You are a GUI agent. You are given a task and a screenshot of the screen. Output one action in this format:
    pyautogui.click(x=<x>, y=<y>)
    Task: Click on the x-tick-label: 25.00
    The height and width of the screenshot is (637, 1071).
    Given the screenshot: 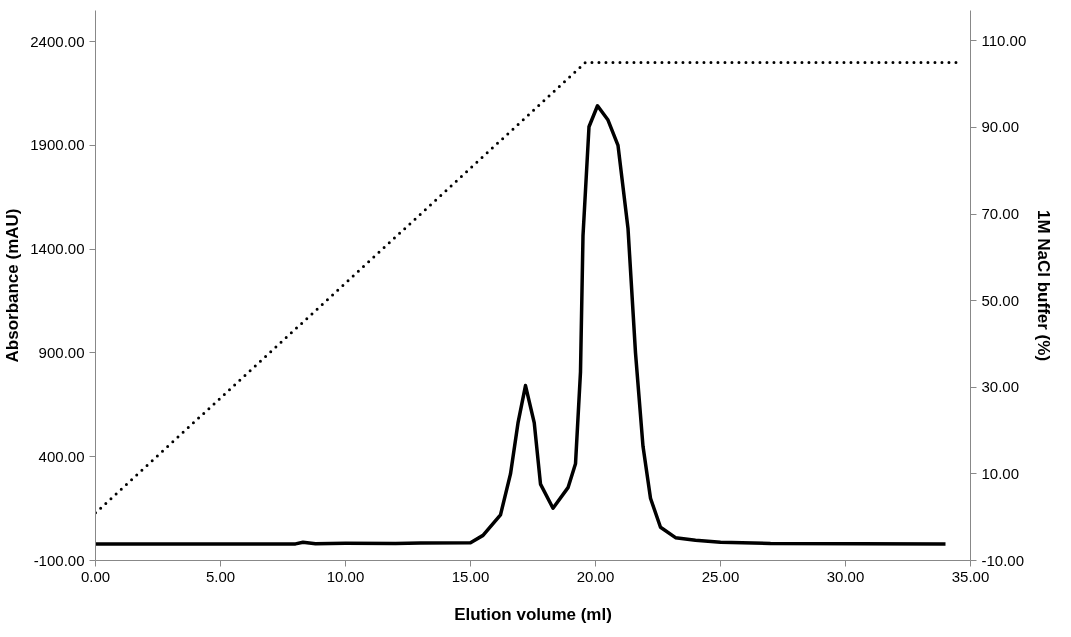 What is the action you would take?
    pyautogui.click(x=720, y=576)
    